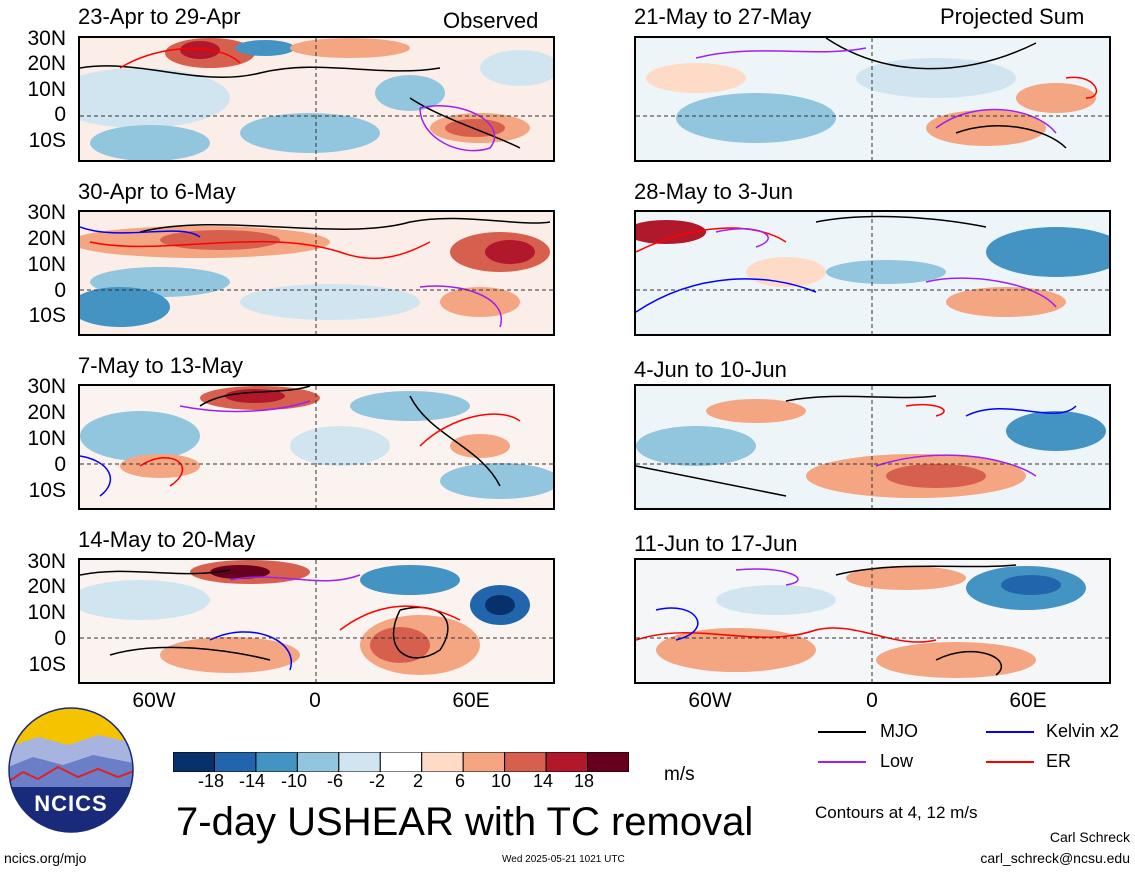 The width and height of the screenshot is (1135, 872). I want to click on colorbar-tick: 14, so click(543, 781).